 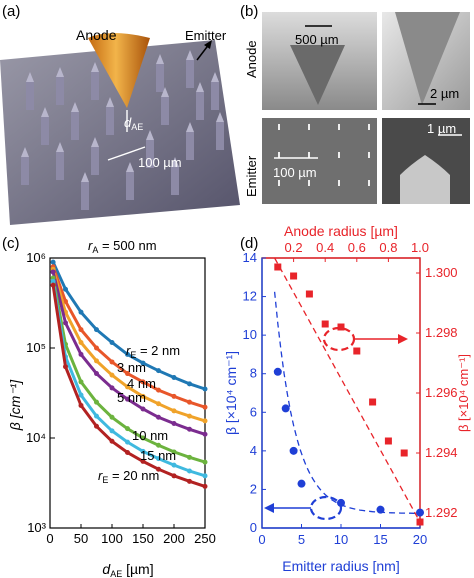 What do you see at coordinates (49, 538) in the screenshot?
I see `x-tick-label: 0` at bounding box center [49, 538].